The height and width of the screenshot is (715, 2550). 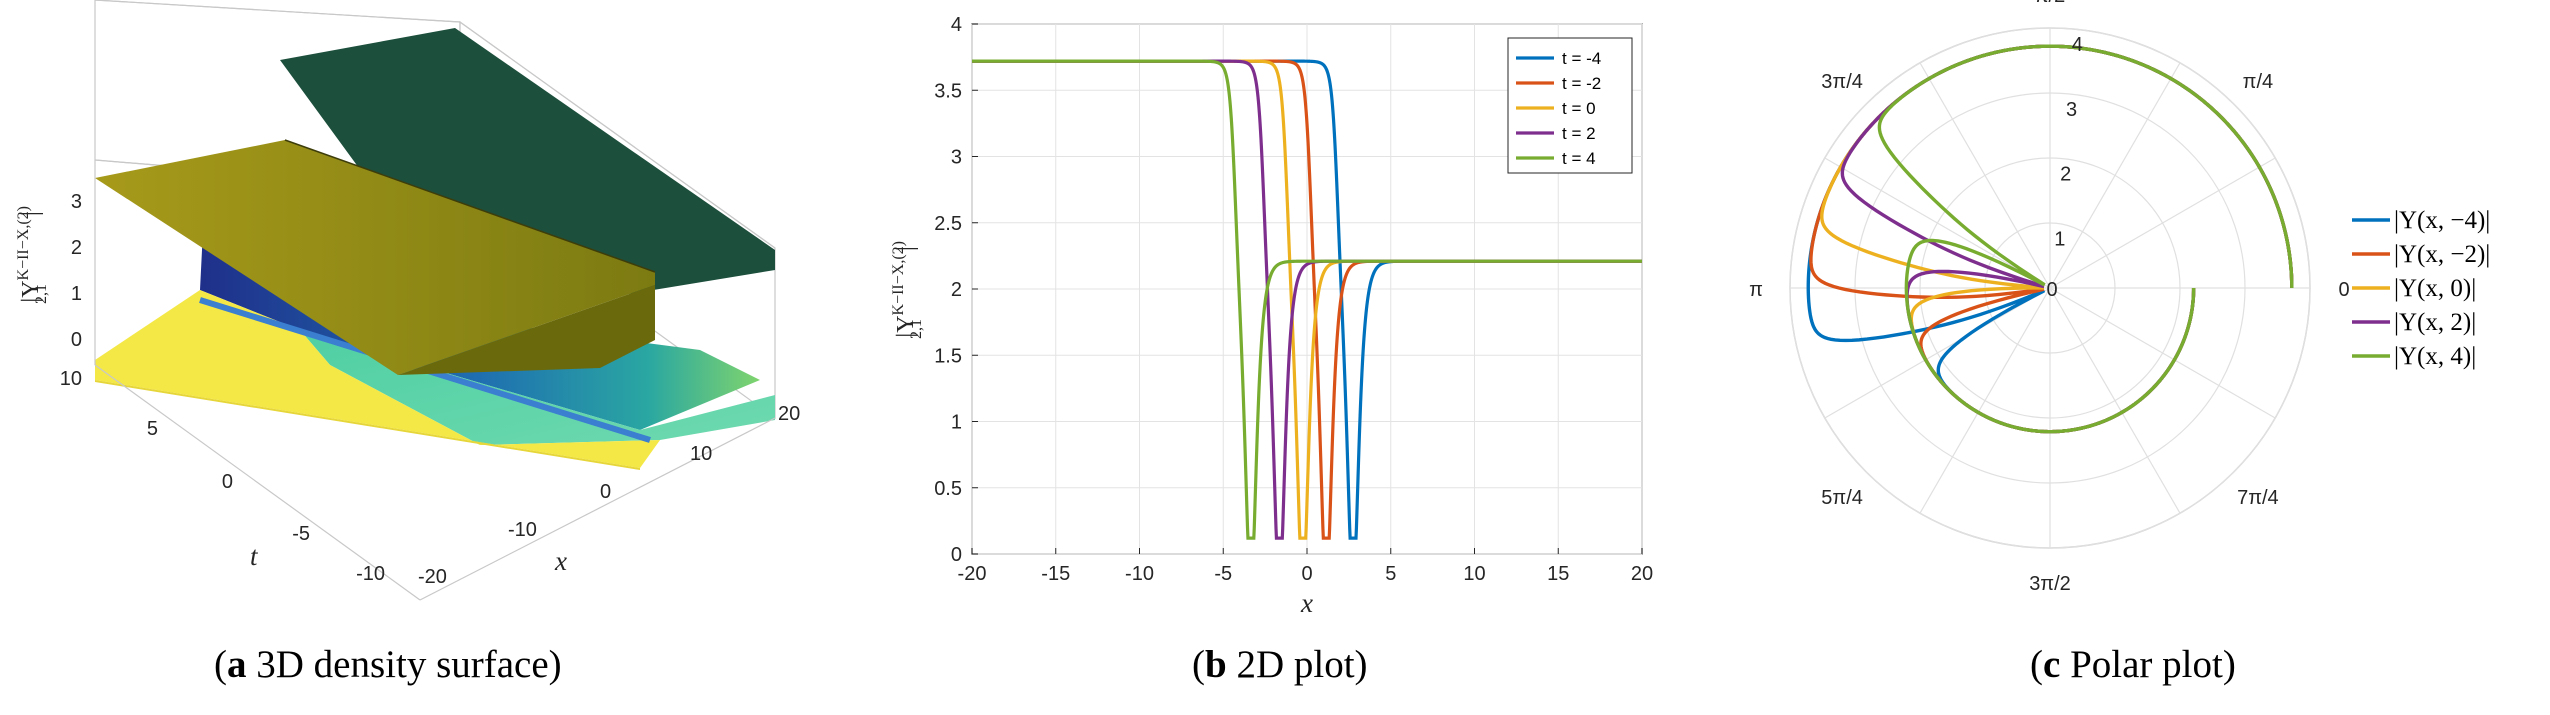 What do you see at coordinates (1842, 82) in the screenshot?
I see `angle-tick-label: 3π/4` at bounding box center [1842, 82].